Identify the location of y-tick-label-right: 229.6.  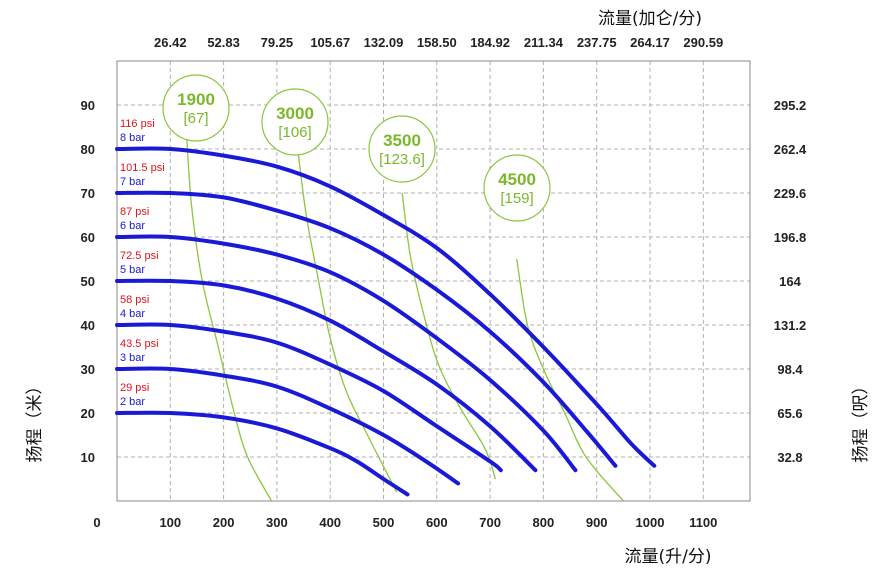
(790, 193).